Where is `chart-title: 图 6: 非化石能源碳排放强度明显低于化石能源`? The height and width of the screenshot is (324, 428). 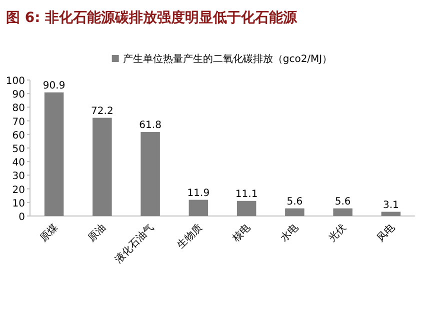
chart-title: 图 6: 非化石能源碳排放强度明显低于化石能源 is located at coordinates (152, 17).